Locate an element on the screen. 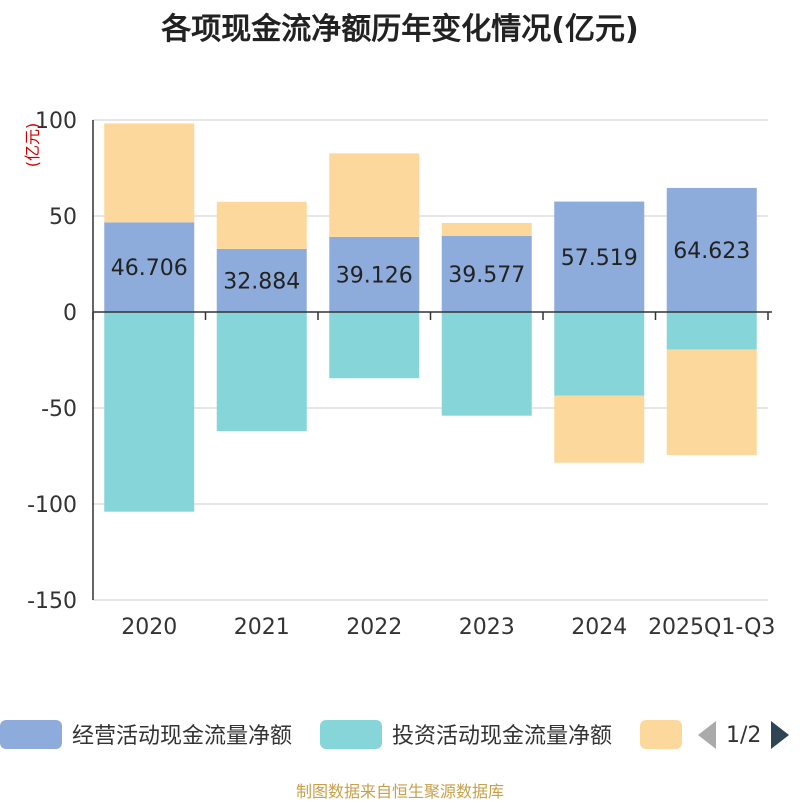 Image resolution: width=800 pixels, height=802 pixels. legend-label-operating: 经营活动现金流量净额 is located at coordinates (182, 736).